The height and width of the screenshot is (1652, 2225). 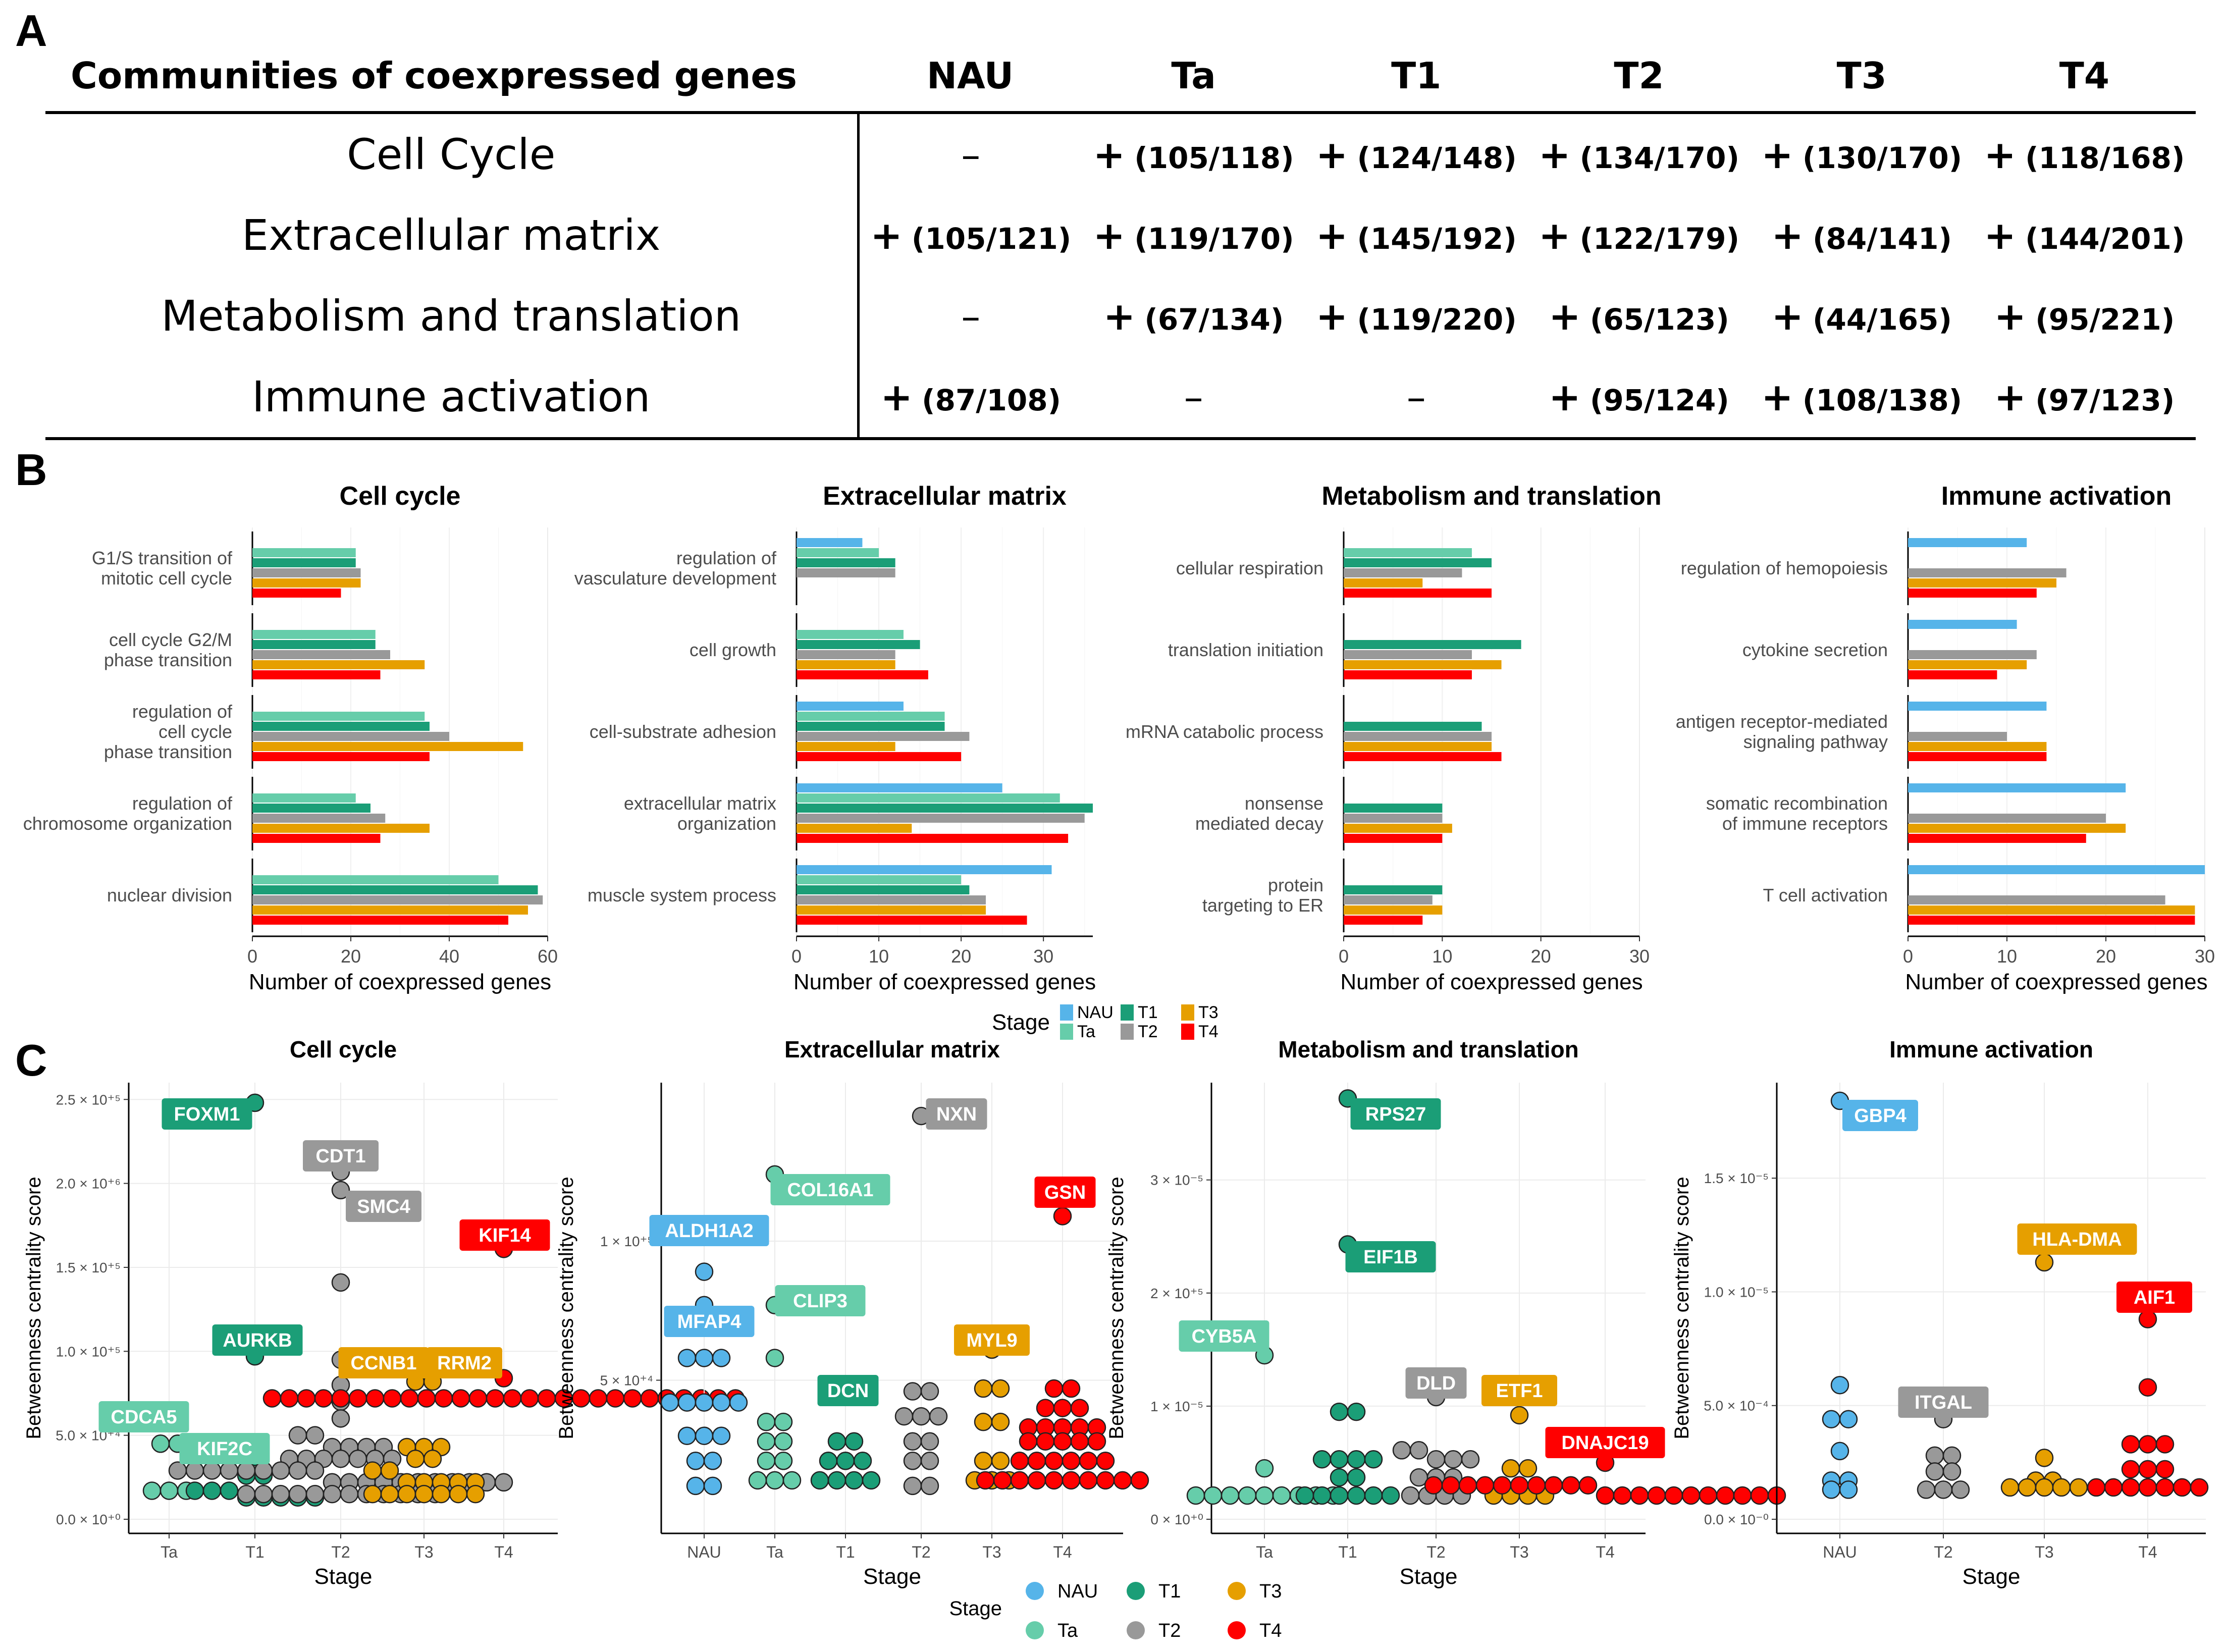 What do you see at coordinates (451, 77) in the screenshot?
I see `header-communities: Communities of coexpressed genes` at bounding box center [451, 77].